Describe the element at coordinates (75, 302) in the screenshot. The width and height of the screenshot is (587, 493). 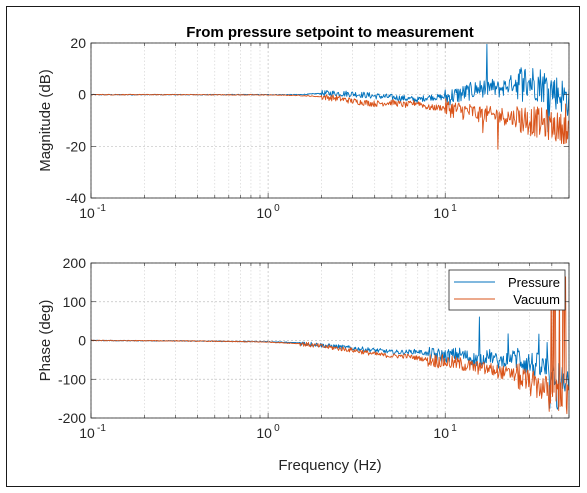
I see `y-tick-label: 100` at that location.